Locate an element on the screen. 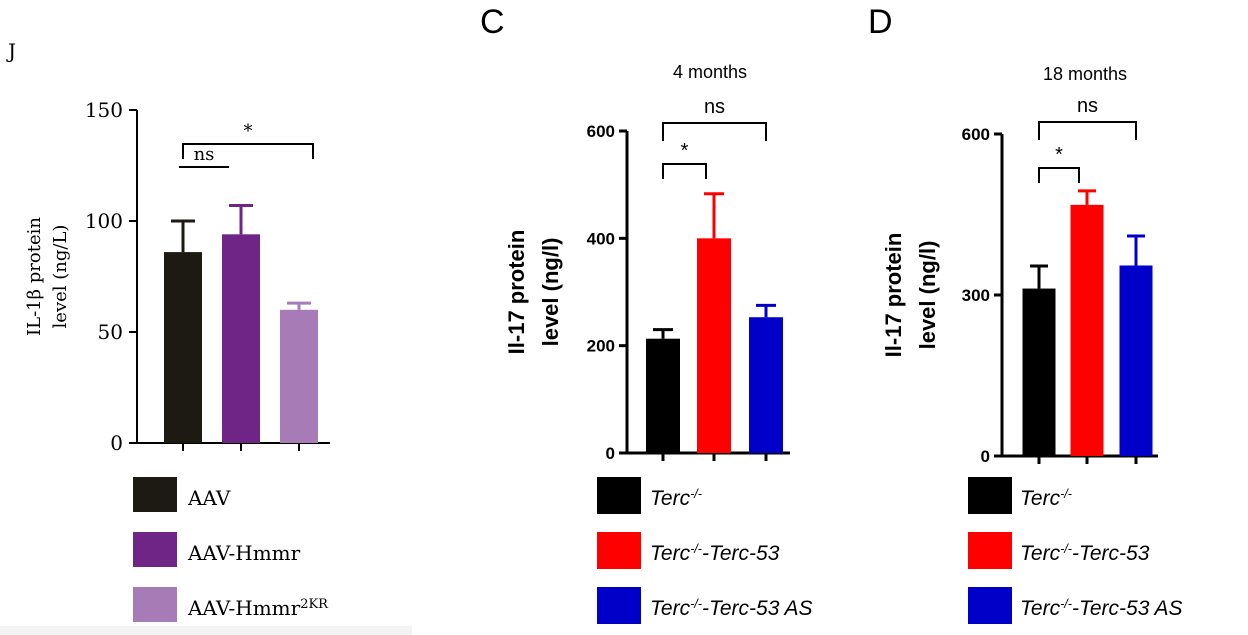 Image resolution: width=1248 pixels, height=635 pixels. legend-label: AAV-Hmmr is located at coordinates (244, 553).